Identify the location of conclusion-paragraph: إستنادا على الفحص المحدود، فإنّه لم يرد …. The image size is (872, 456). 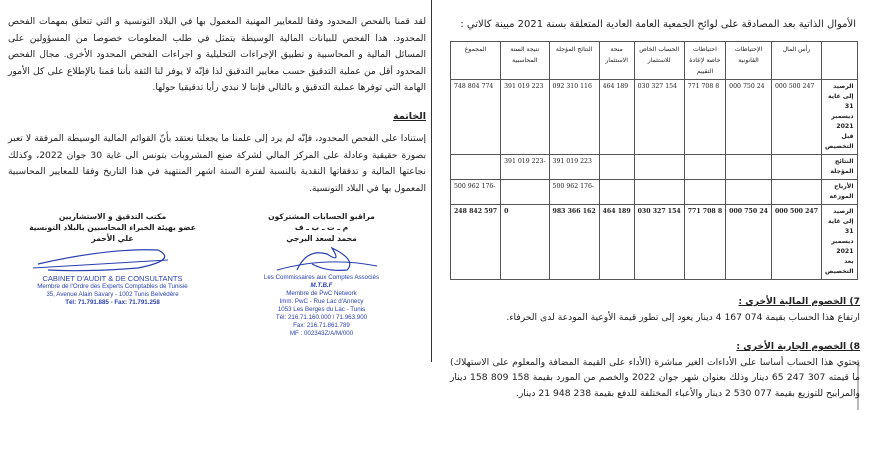
(217, 163).